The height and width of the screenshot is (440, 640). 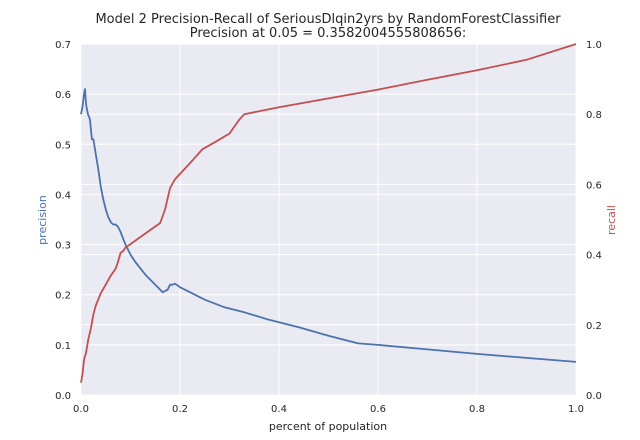 What do you see at coordinates (594, 326) in the screenshot?
I see `y-right-tick-label: 0.2` at bounding box center [594, 326].